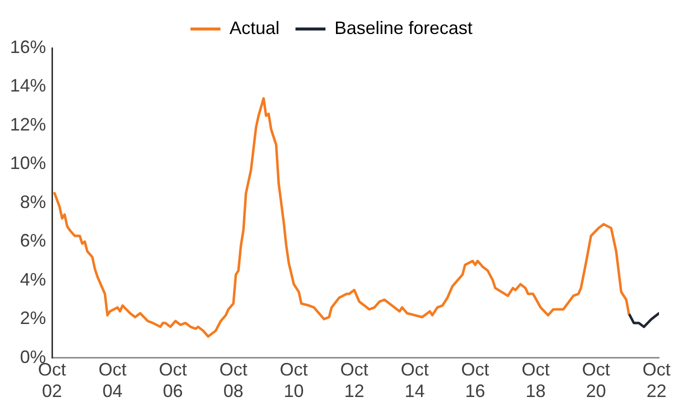 The image size is (677, 407). I want to click on y-tick-label: 10%, so click(28, 163).